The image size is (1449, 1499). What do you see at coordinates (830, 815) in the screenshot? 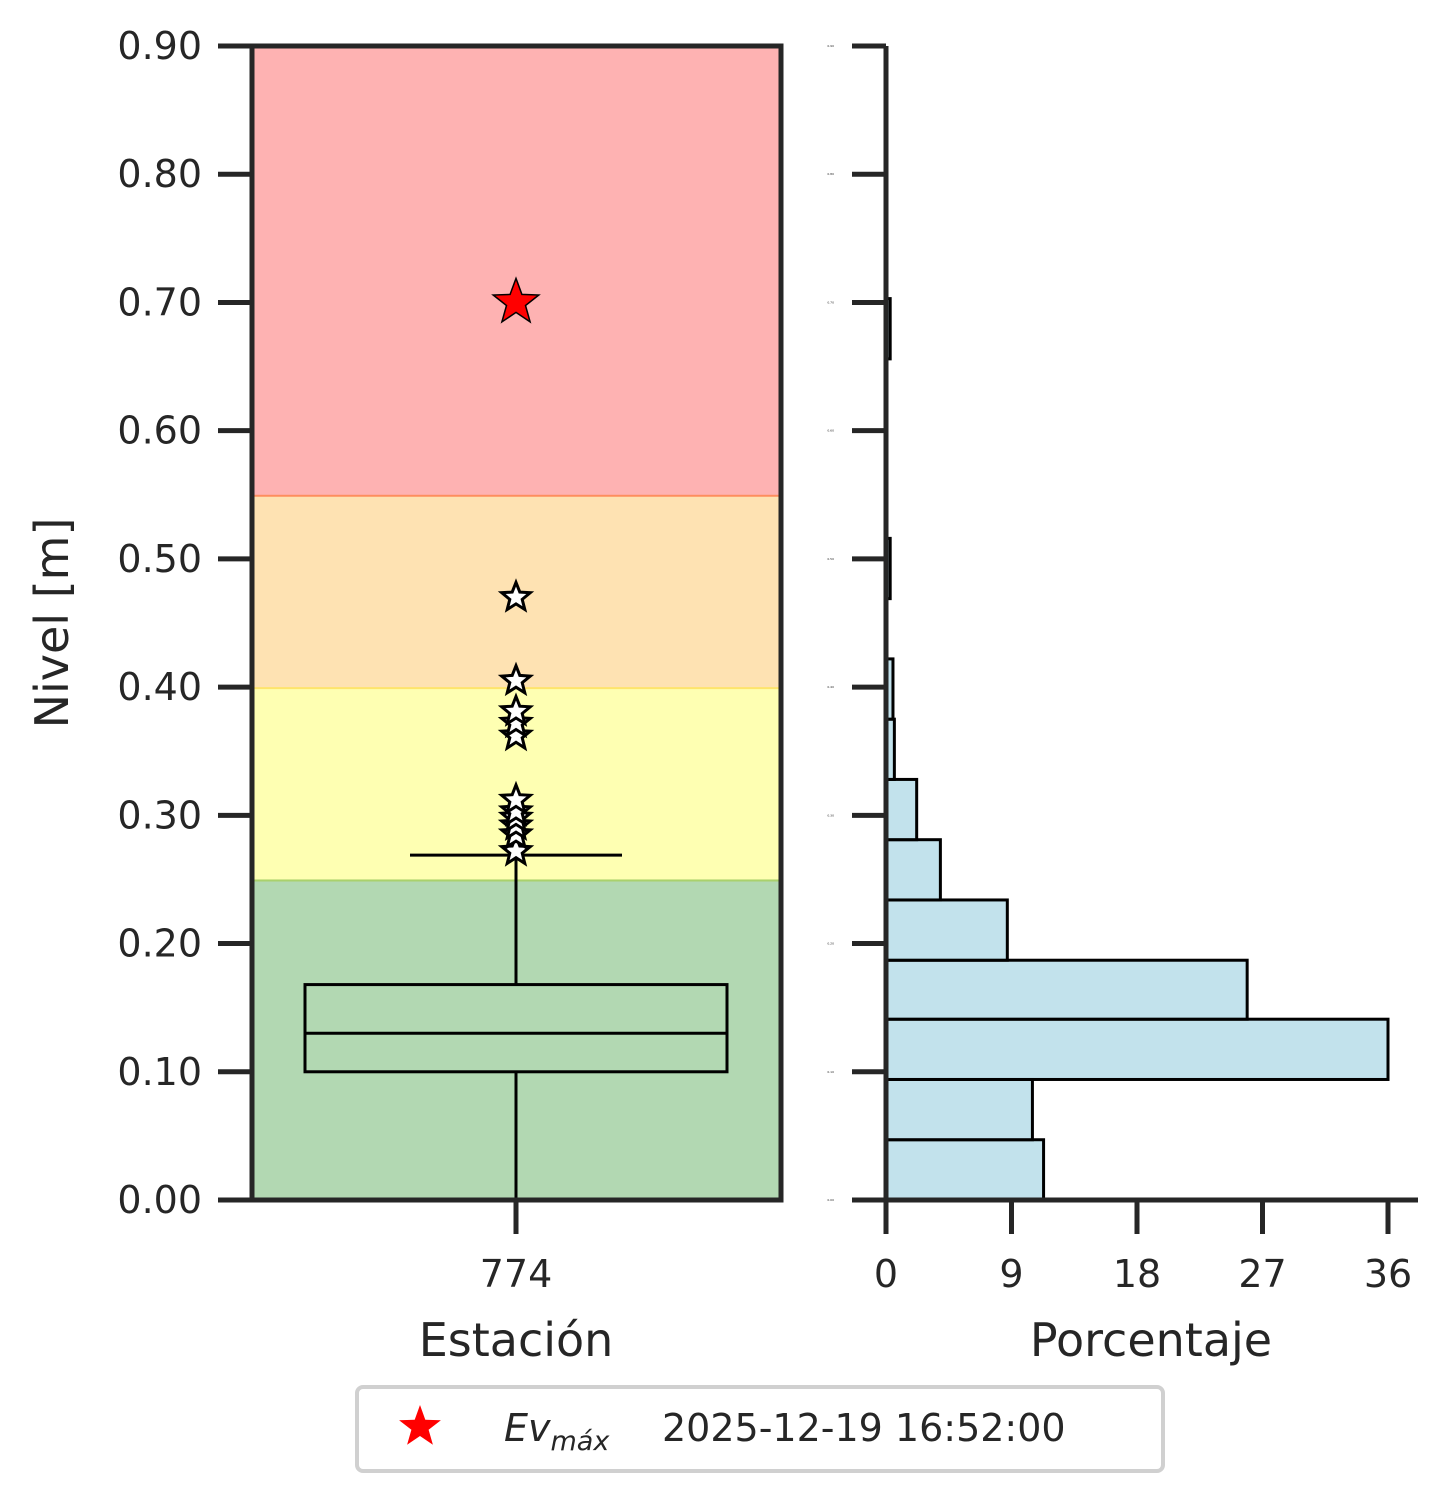
I see `histogram-y-tick-label: 0.30` at bounding box center [830, 815].